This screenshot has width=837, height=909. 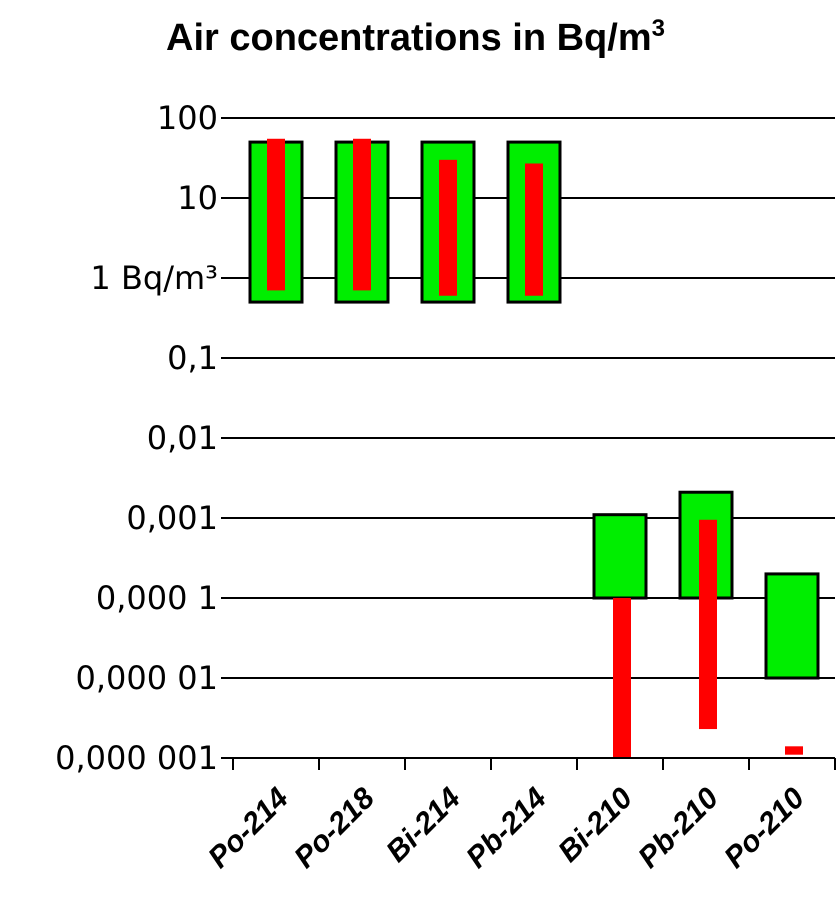 I want to click on y-tick-label: 0,1, so click(x=192, y=358).